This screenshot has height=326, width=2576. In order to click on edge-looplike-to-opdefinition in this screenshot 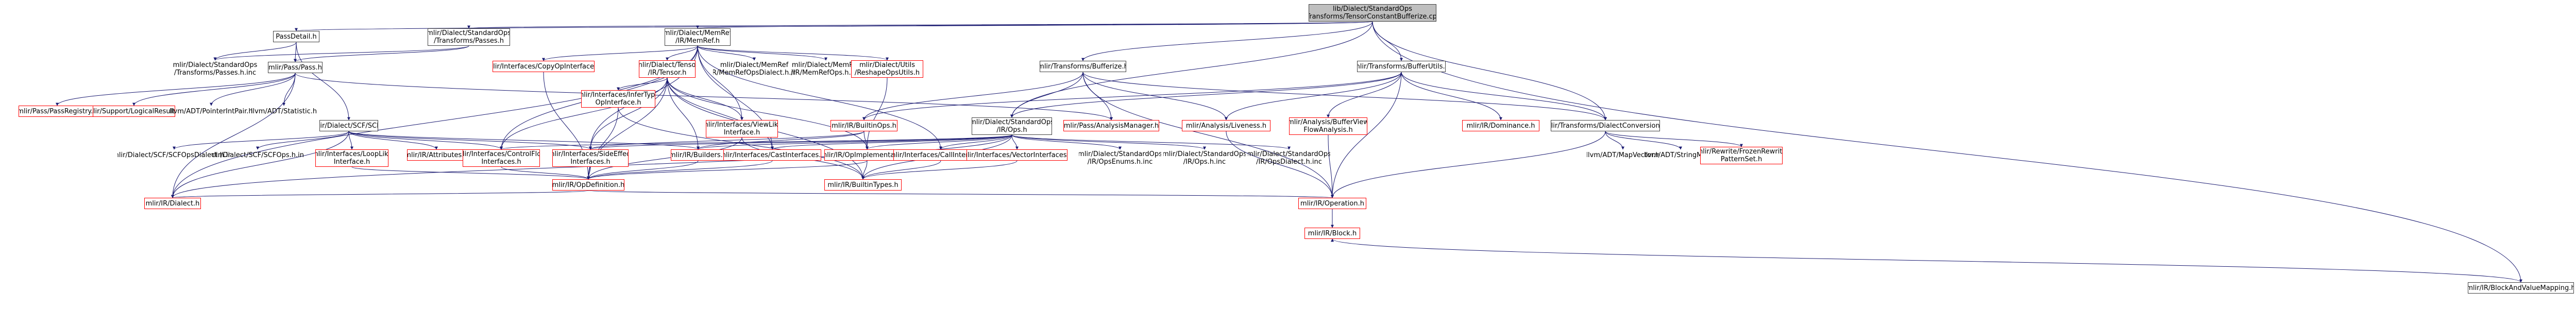, I will do `click(471, 173)`.